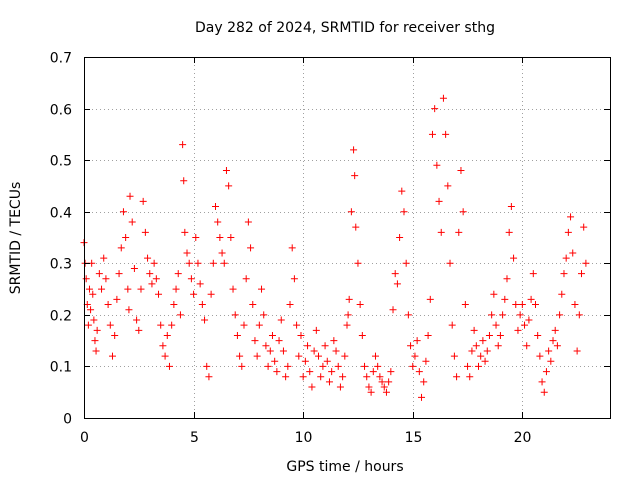  I want to click on y-tick-label: 0.4, so click(61, 214).